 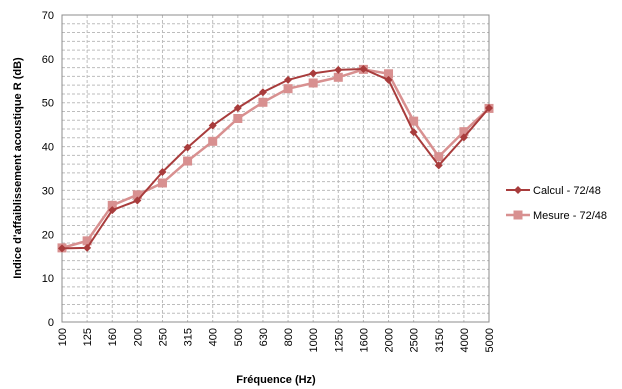 What do you see at coordinates (415, 340) in the screenshot?
I see `x-tick-label: 2500` at bounding box center [415, 340].